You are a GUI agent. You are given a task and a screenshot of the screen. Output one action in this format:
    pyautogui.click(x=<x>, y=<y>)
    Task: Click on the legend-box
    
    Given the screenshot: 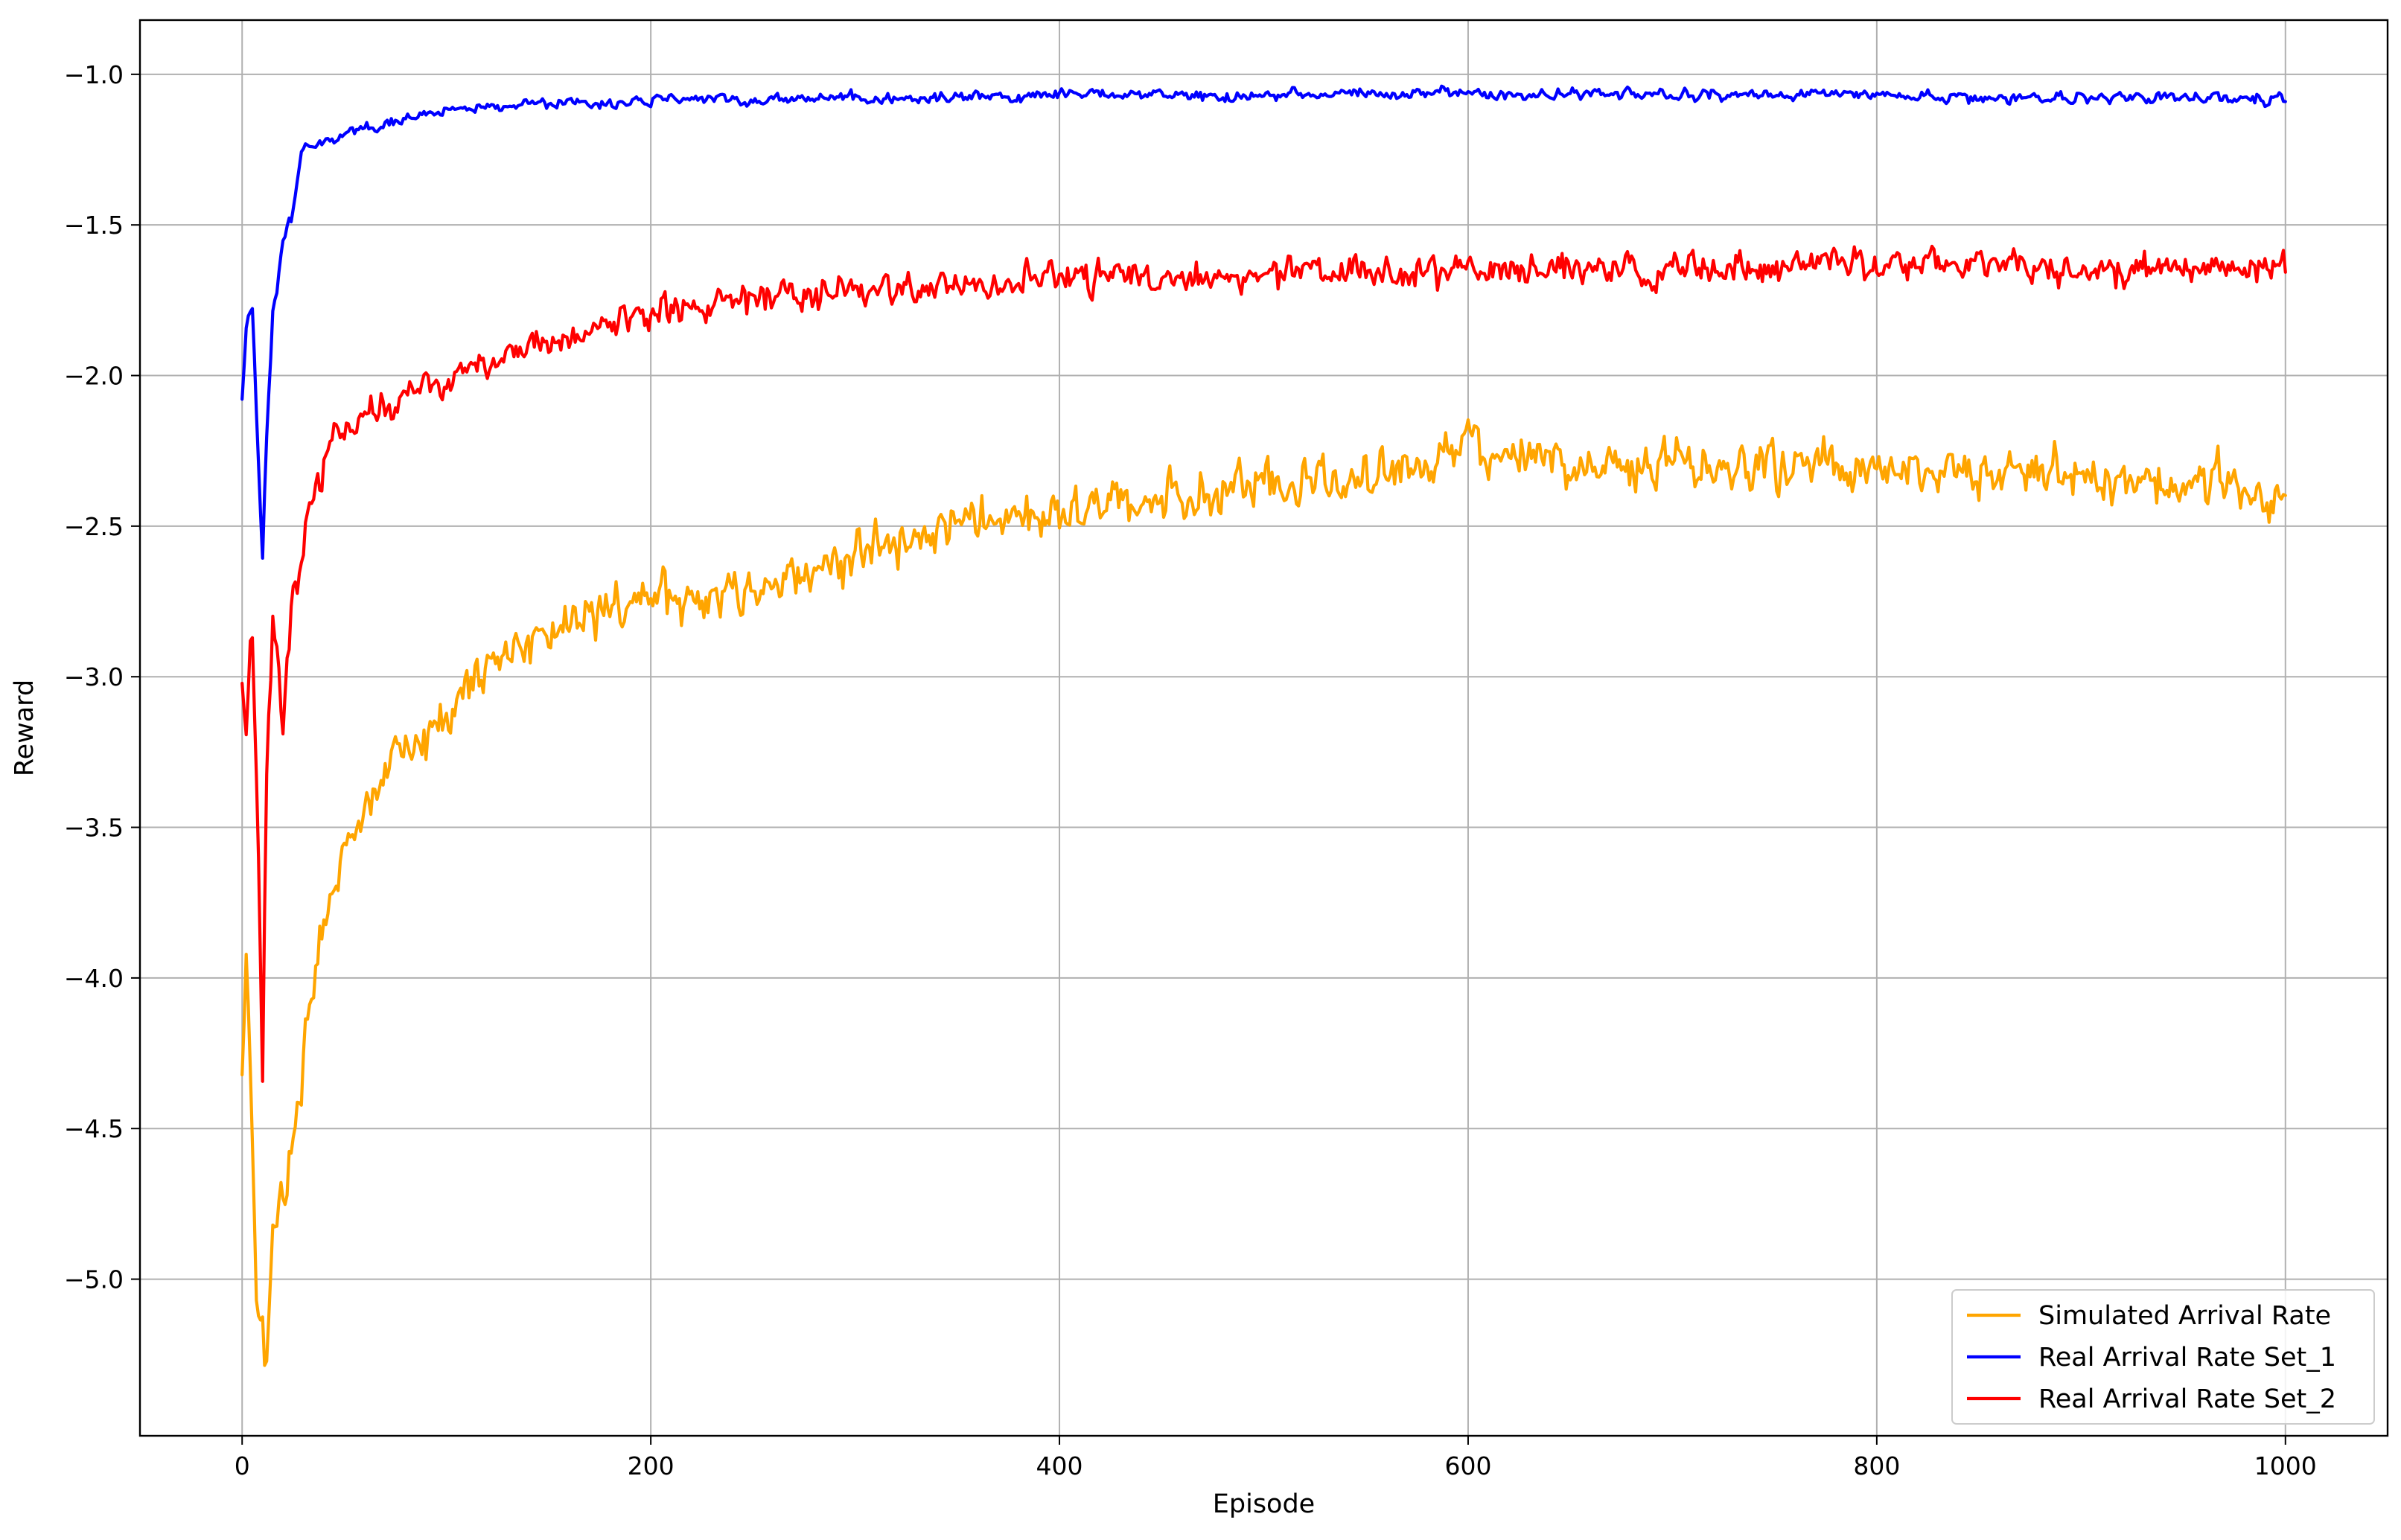 What is the action you would take?
    pyautogui.click(x=2163, y=1357)
    